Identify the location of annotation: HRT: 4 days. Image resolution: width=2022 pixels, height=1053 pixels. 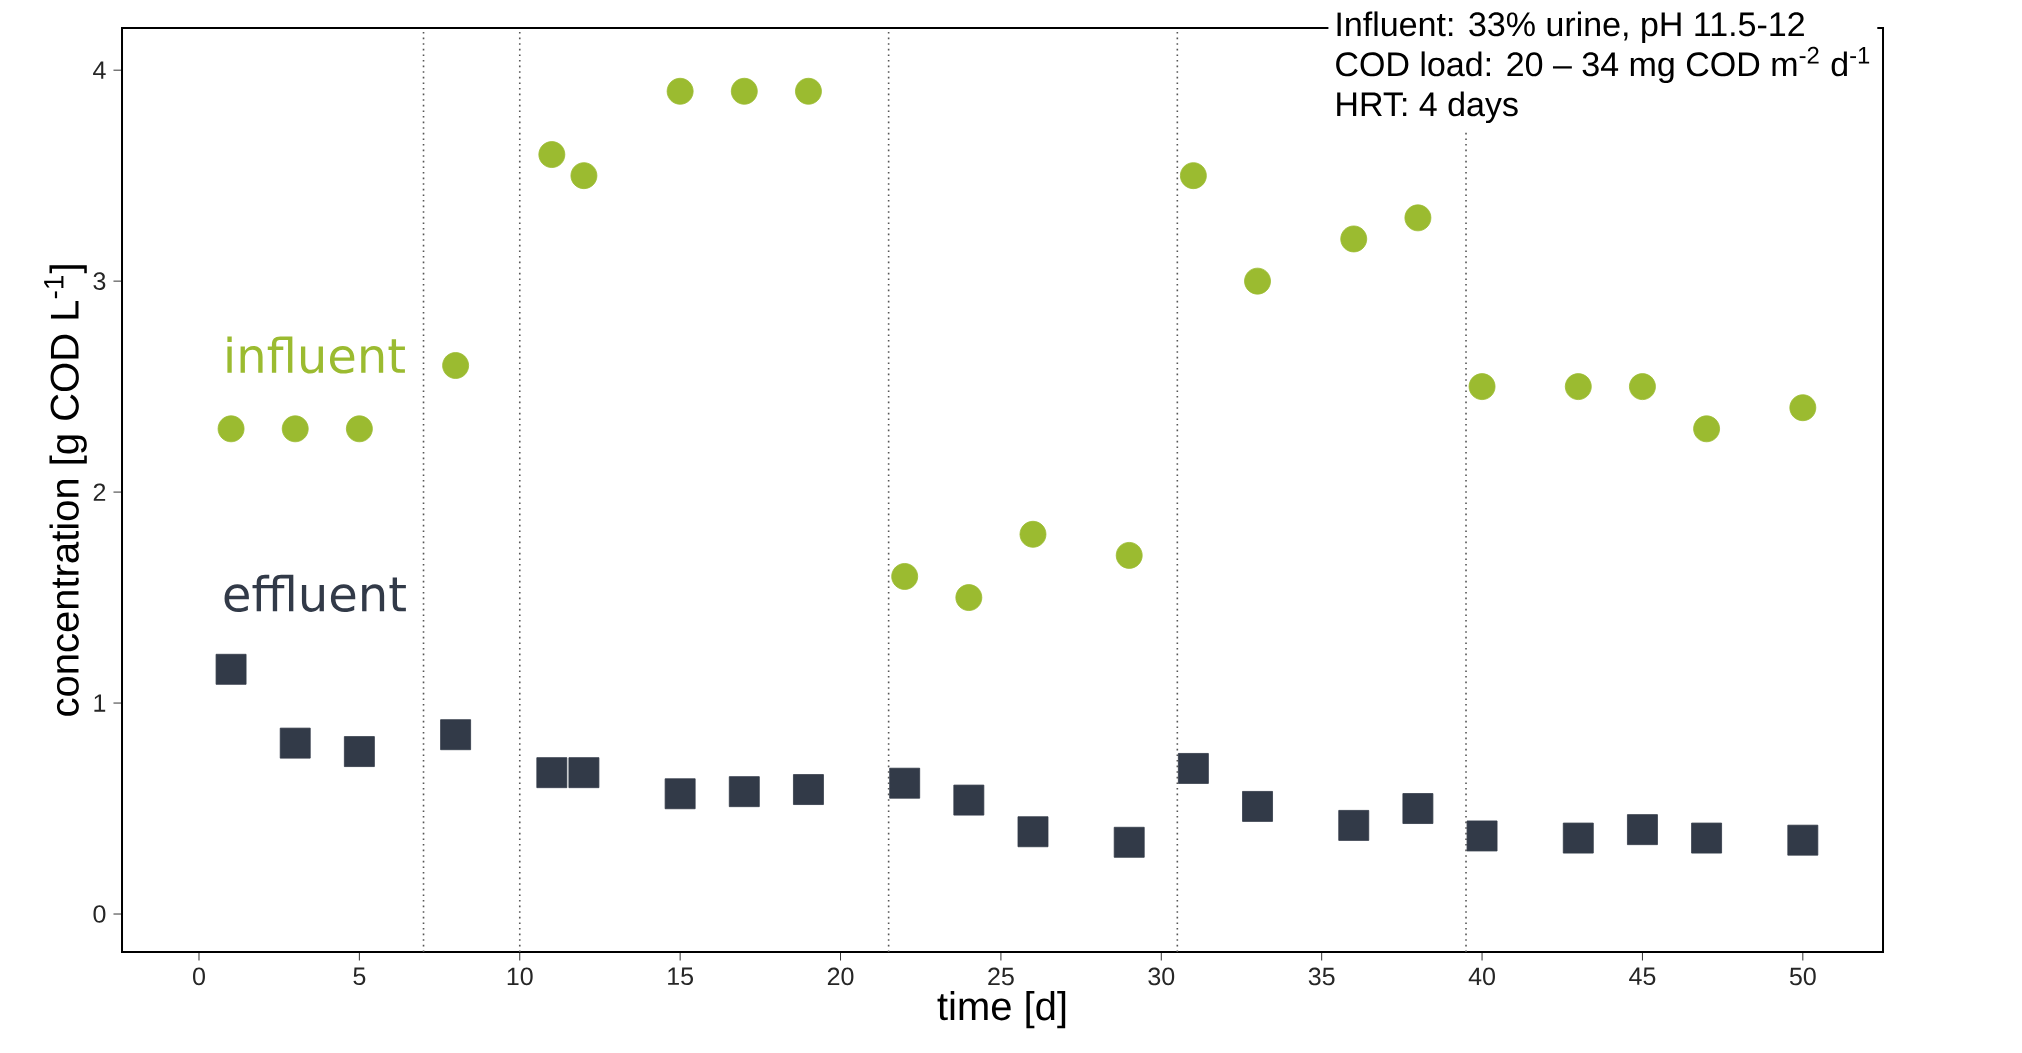
(1427, 107).